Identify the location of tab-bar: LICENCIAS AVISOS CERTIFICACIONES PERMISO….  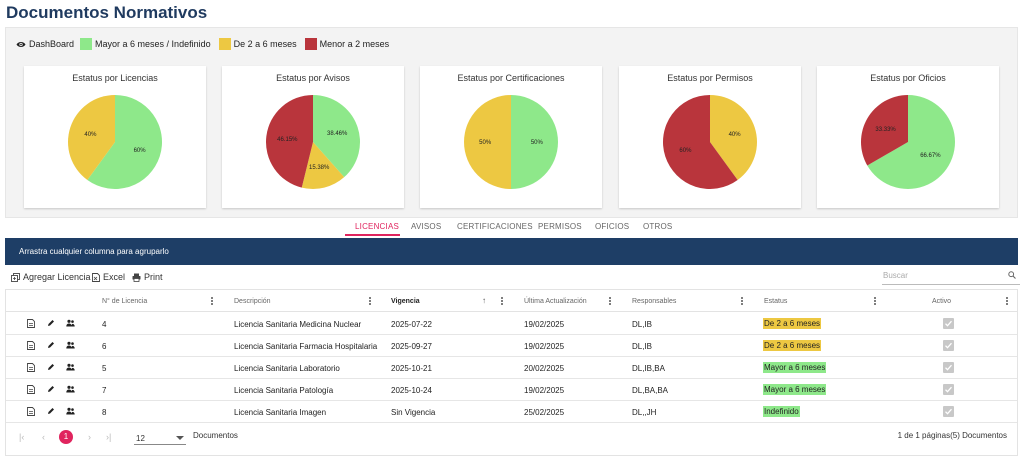
(512, 229).